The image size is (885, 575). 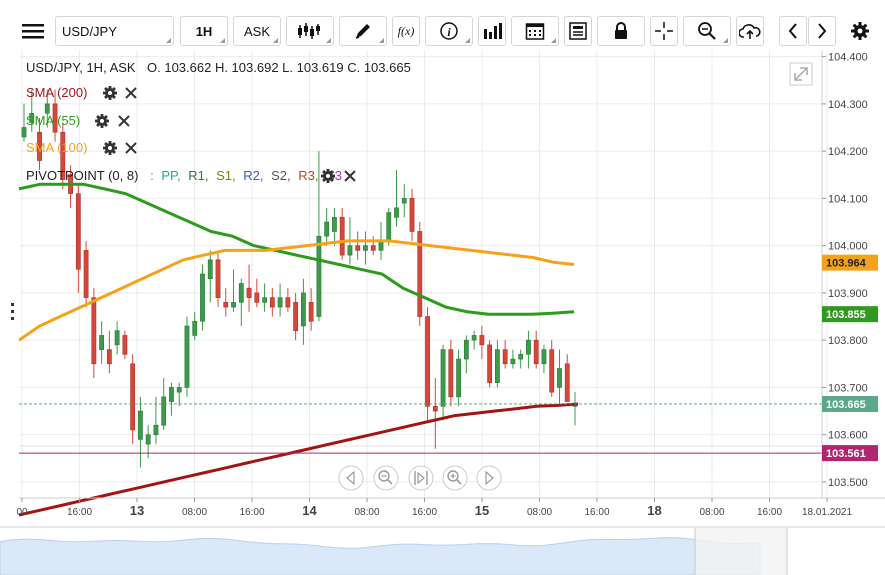 I want to click on navigator-selection-handle, so click(x=741, y=551).